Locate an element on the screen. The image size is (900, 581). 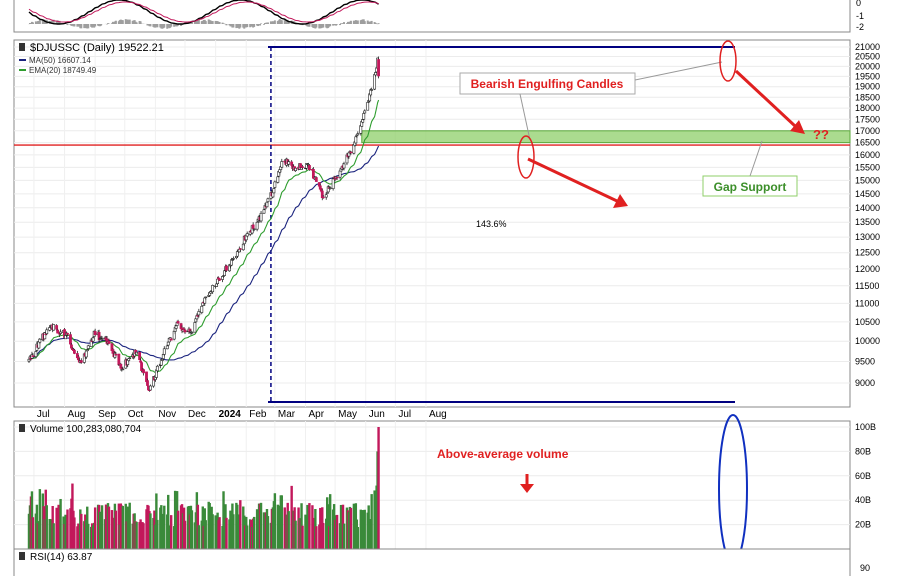
date-tick-label: Jul is located at coordinates (404, 414).